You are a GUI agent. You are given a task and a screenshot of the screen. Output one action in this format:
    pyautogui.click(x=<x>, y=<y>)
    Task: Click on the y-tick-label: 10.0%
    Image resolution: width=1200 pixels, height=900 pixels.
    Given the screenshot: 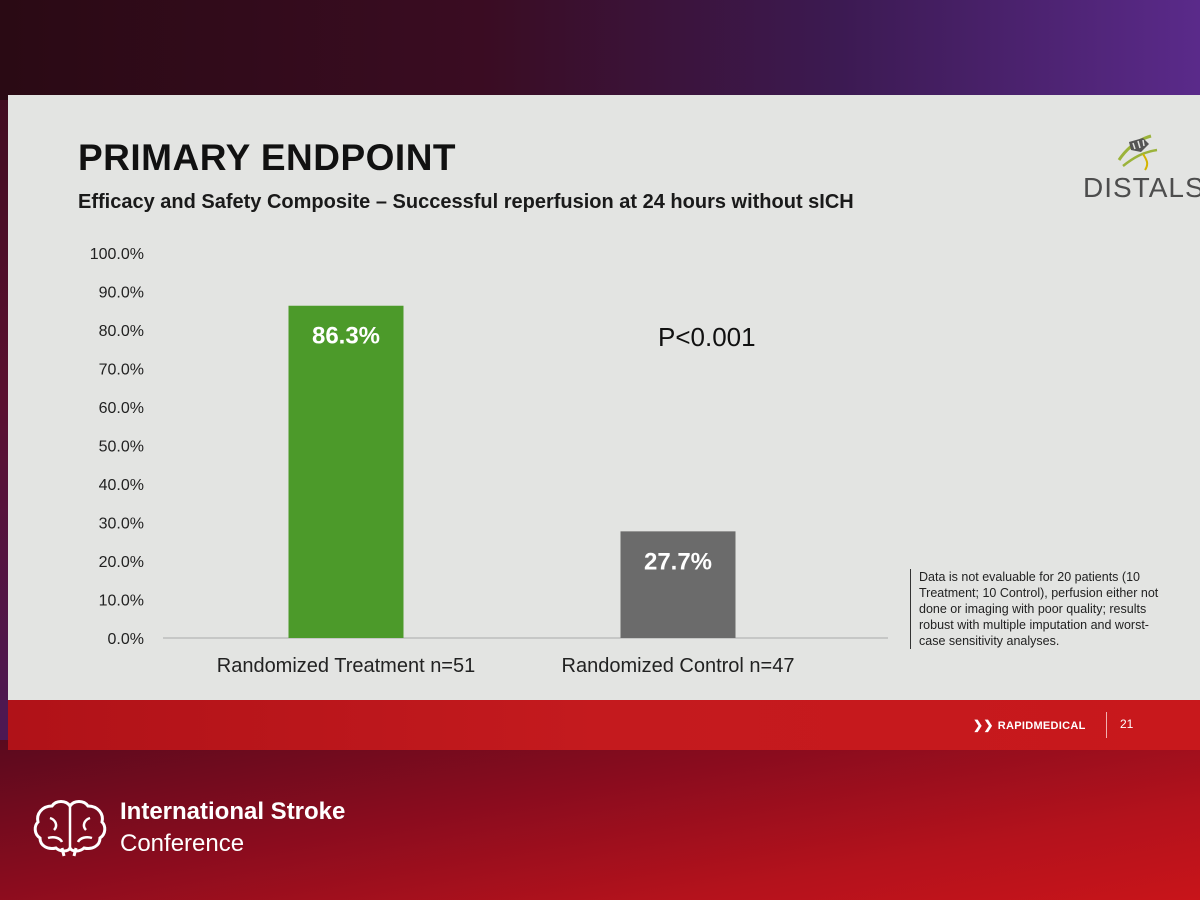 What is the action you would take?
    pyautogui.click(x=121, y=601)
    